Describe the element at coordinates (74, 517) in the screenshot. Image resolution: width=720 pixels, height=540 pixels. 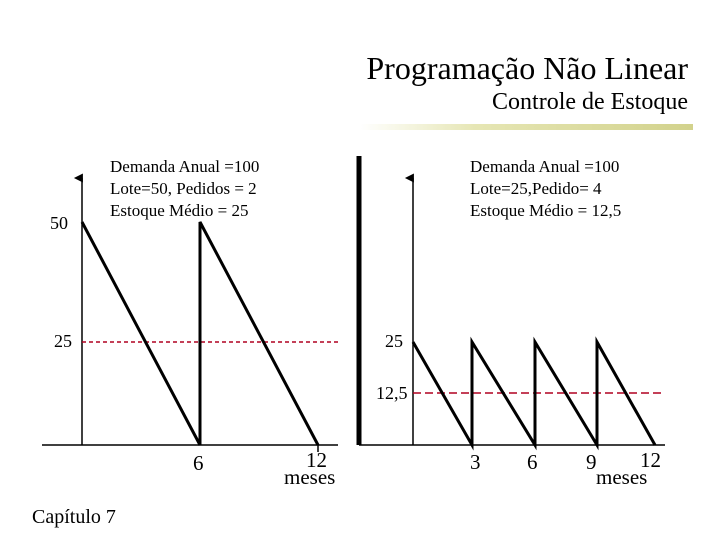
I see `chapter-label: Capítulo 7` at that location.